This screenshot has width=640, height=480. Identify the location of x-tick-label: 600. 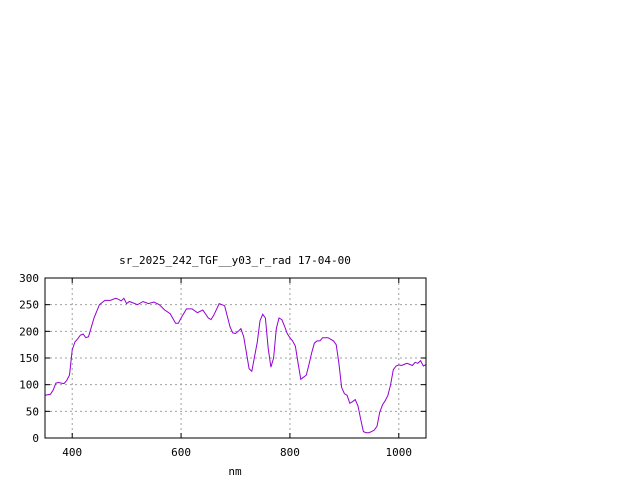
(181, 452).